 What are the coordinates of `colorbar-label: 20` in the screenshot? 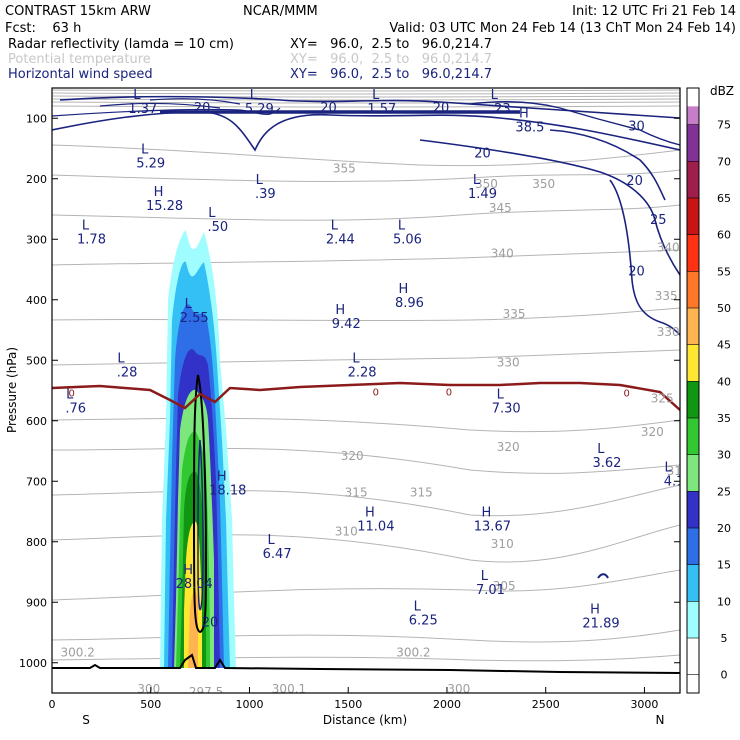 It's located at (724, 528).